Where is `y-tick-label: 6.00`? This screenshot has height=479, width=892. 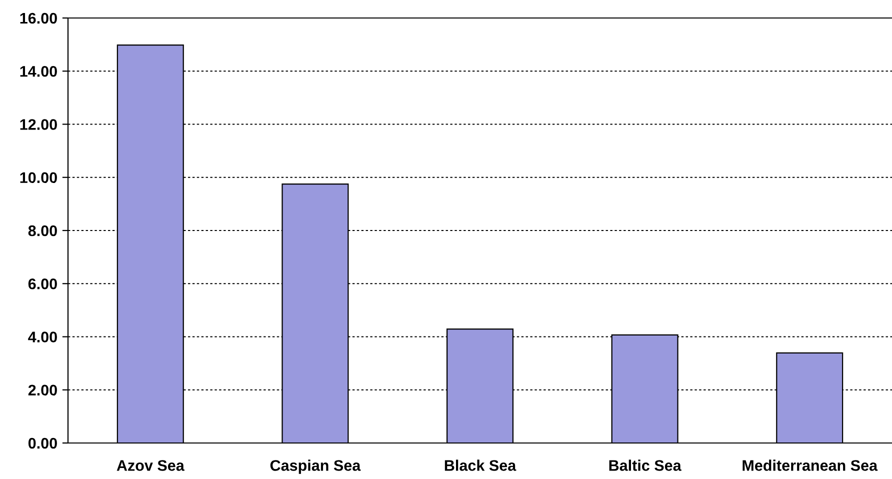
y-tick-label: 6.00 is located at coordinates (42, 284).